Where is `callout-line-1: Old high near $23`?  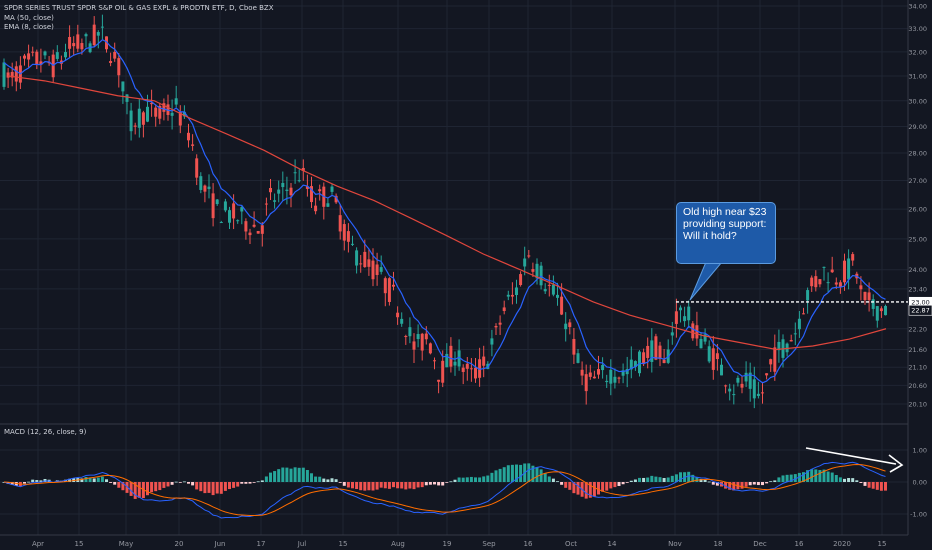 callout-line-1: Old high near $23 is located at coordinates (725, 212).